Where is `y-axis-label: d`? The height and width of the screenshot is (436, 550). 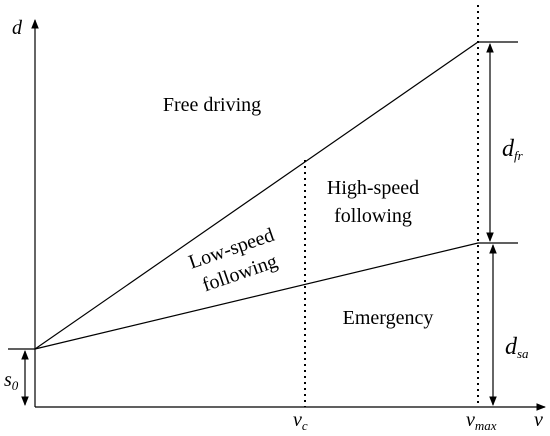 y-axis-label: d is located at coordinates (17, 28).